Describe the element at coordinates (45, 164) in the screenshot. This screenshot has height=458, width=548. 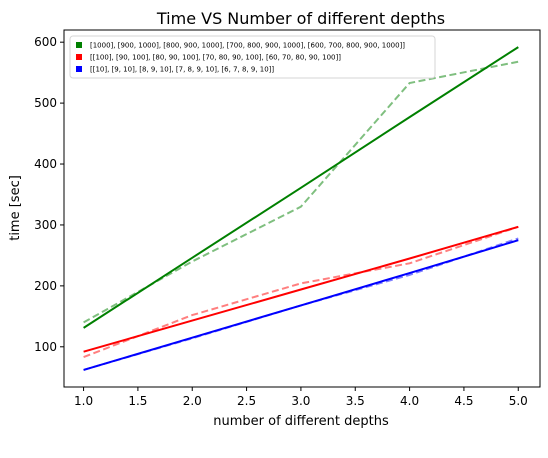
I see `y-tick-label: 400` at that location.